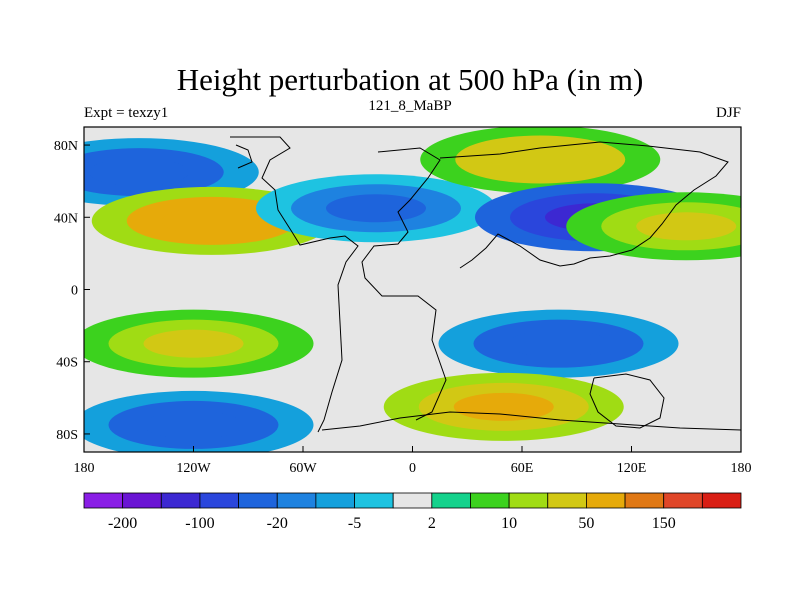 Image resolution: width=800 pixels, height=600 pixels. I want to click on x-tick-label: 60E, so click(522, 468).